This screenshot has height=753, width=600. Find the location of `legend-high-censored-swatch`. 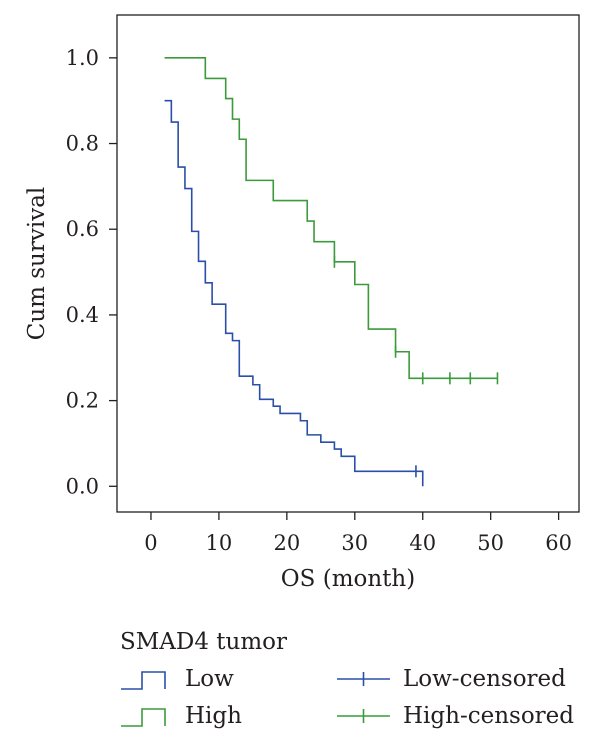

legend-high-censored-swatch is located at coordinates (363, 716).